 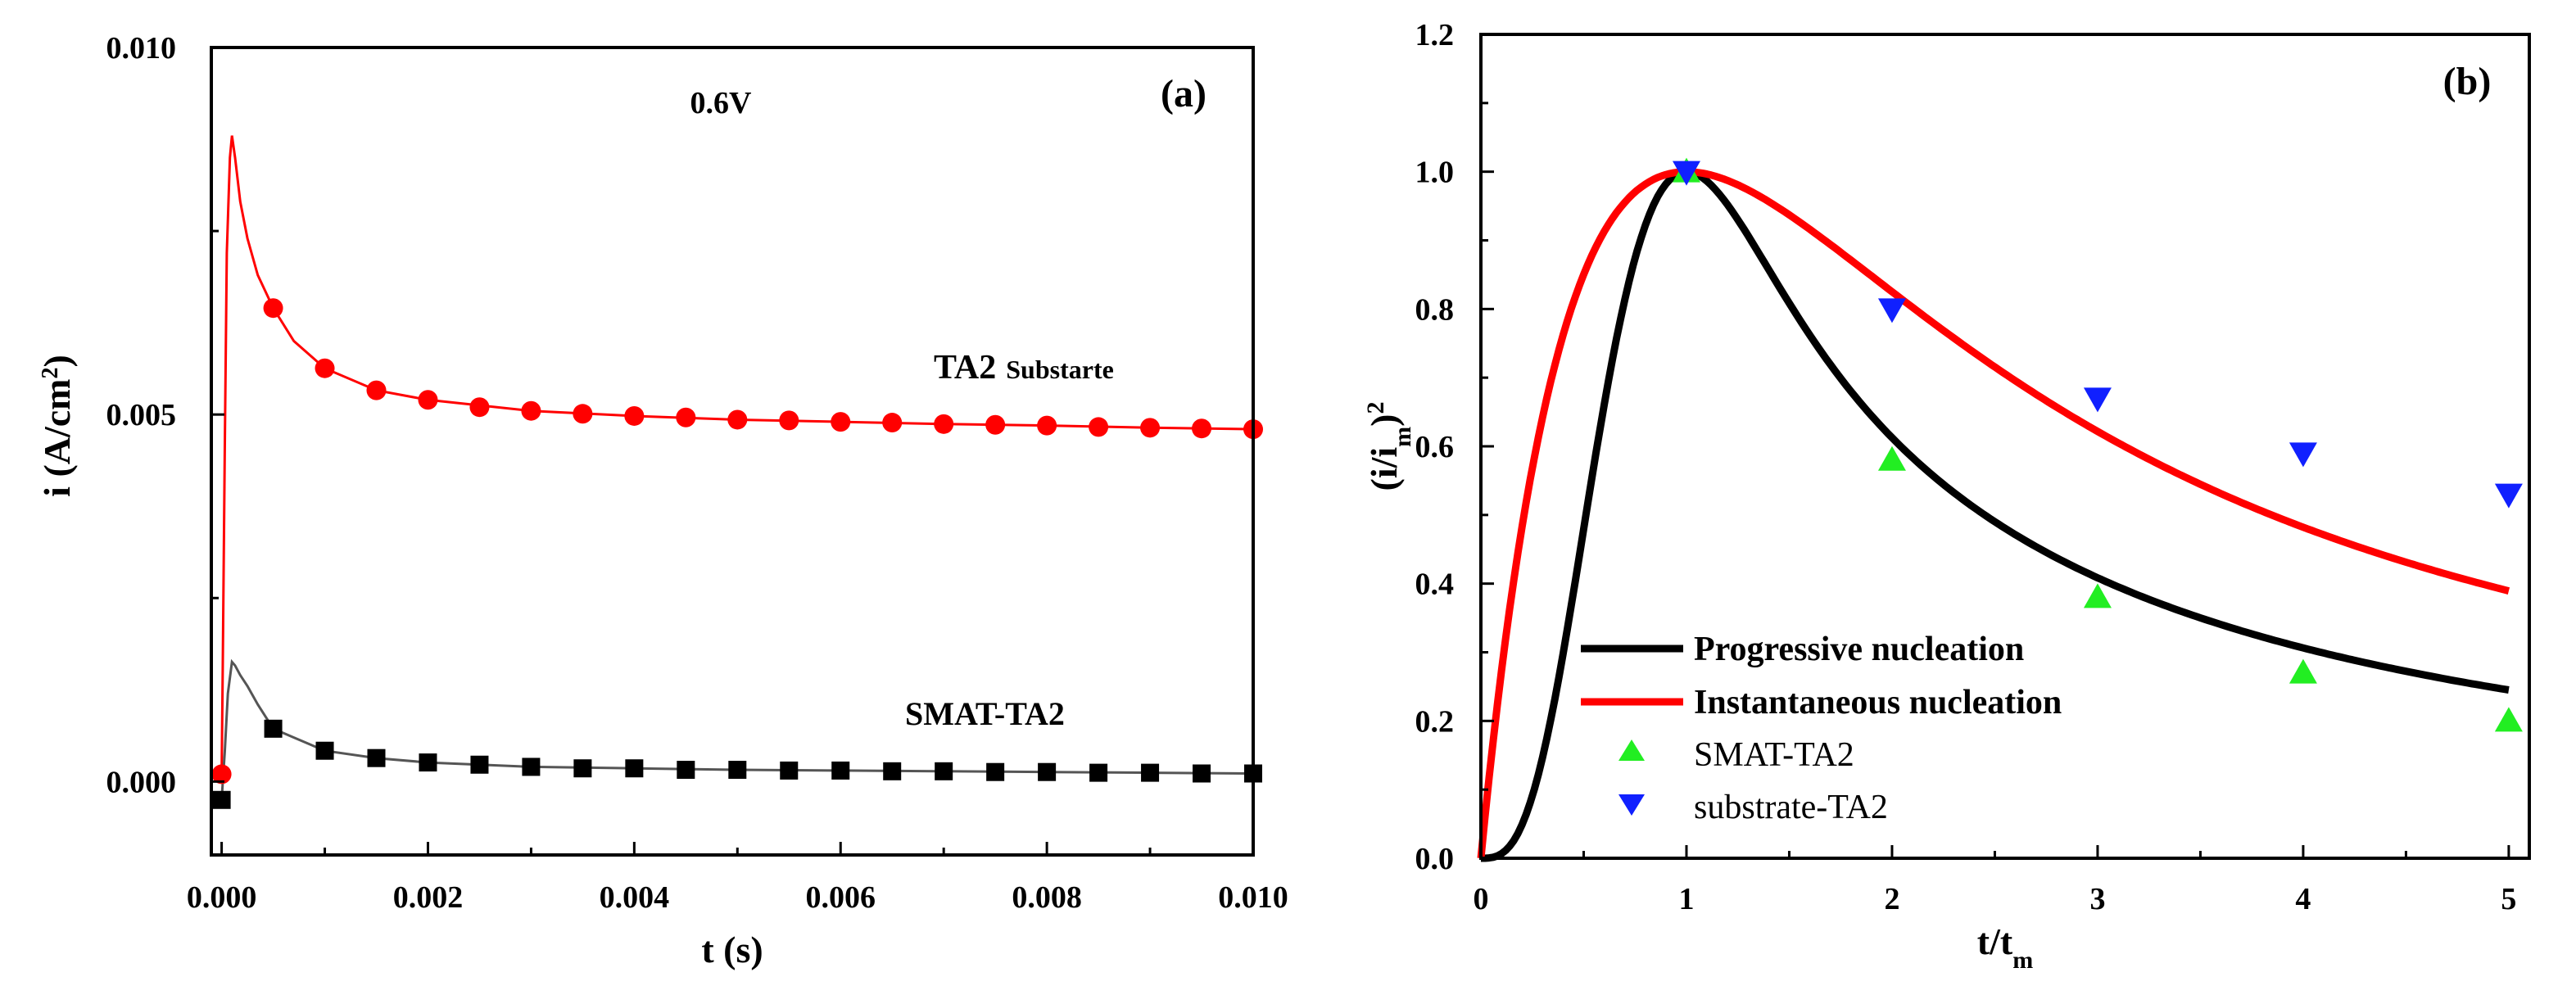 What do you see at coordinates (1435, 722) in the screenshot?
I see `panel-b-y-tick-label: 0.2` at bounding box center [1435, 722].